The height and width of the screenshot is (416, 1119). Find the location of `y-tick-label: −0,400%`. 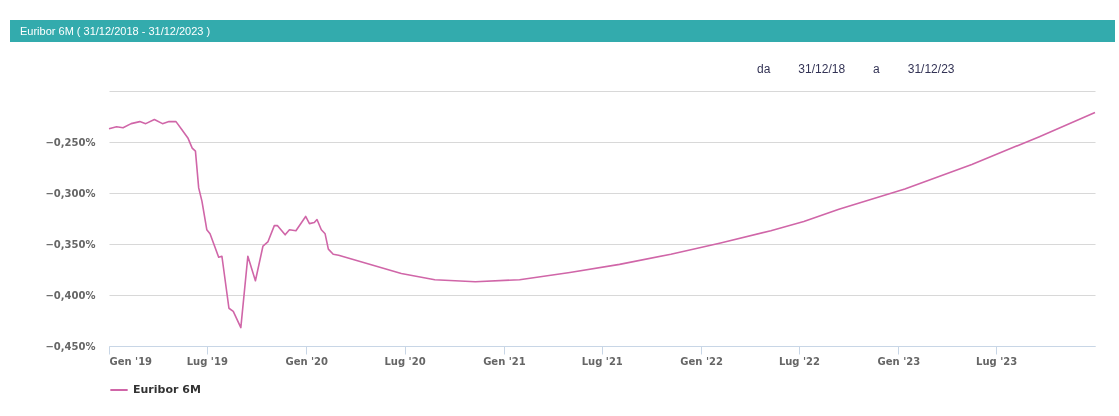

y-tick-label: −0,400% is located at coordinates (70, 295).